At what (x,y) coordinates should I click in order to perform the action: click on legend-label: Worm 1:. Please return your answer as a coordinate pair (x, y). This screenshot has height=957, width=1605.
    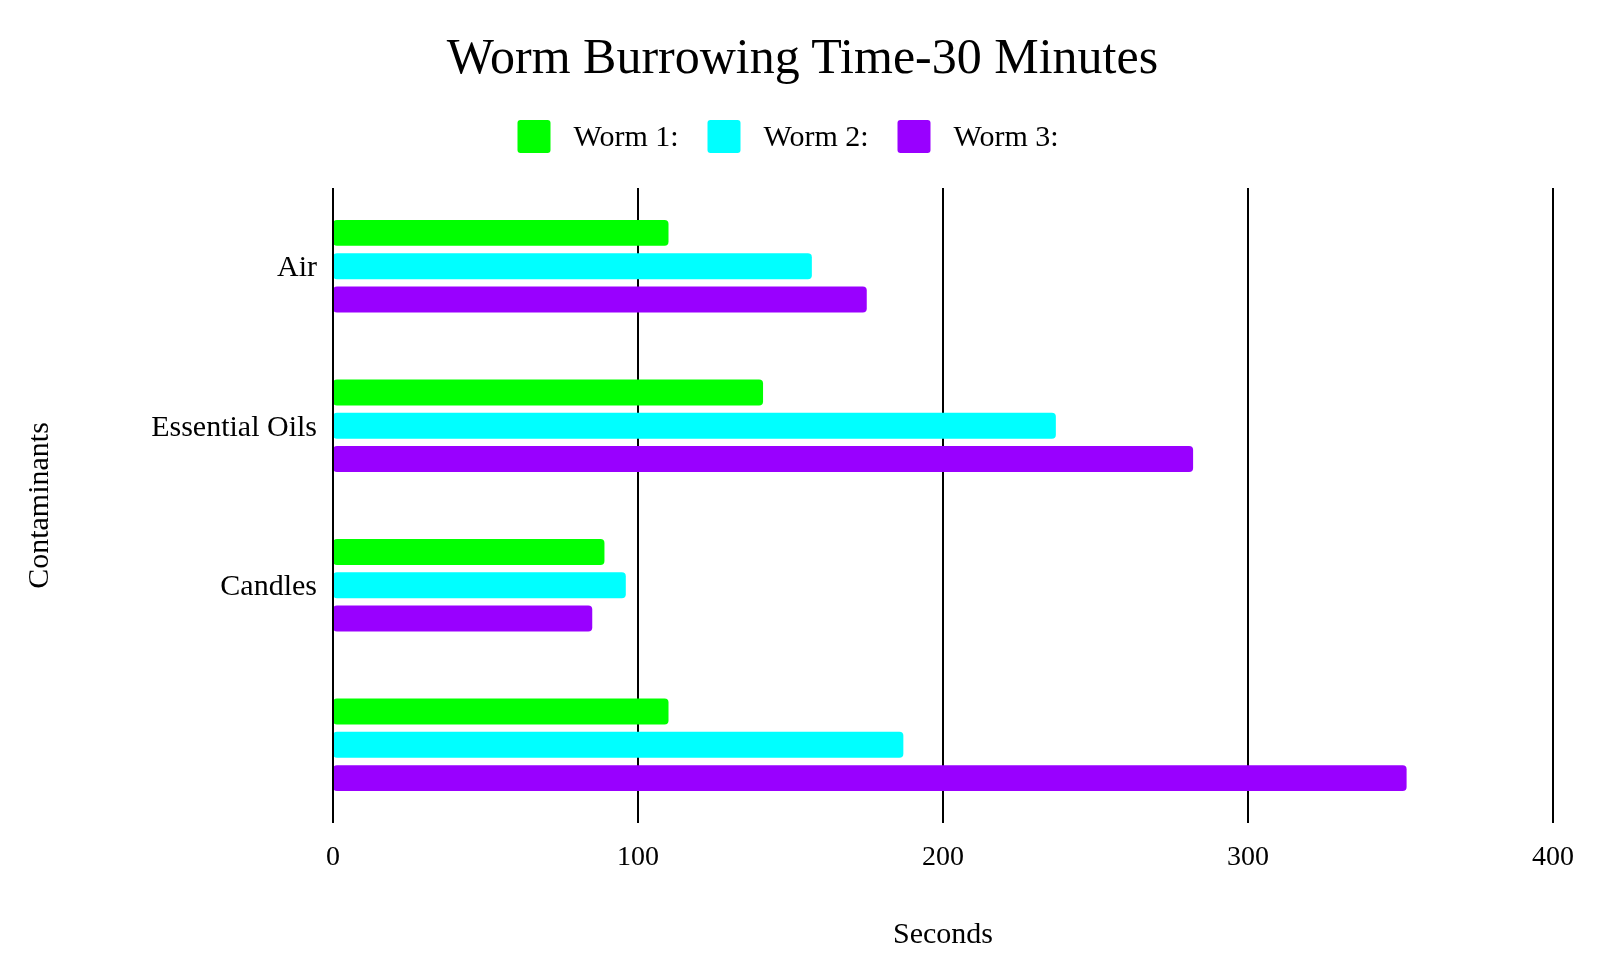
    Looking at the image, I should click on (626, 135).